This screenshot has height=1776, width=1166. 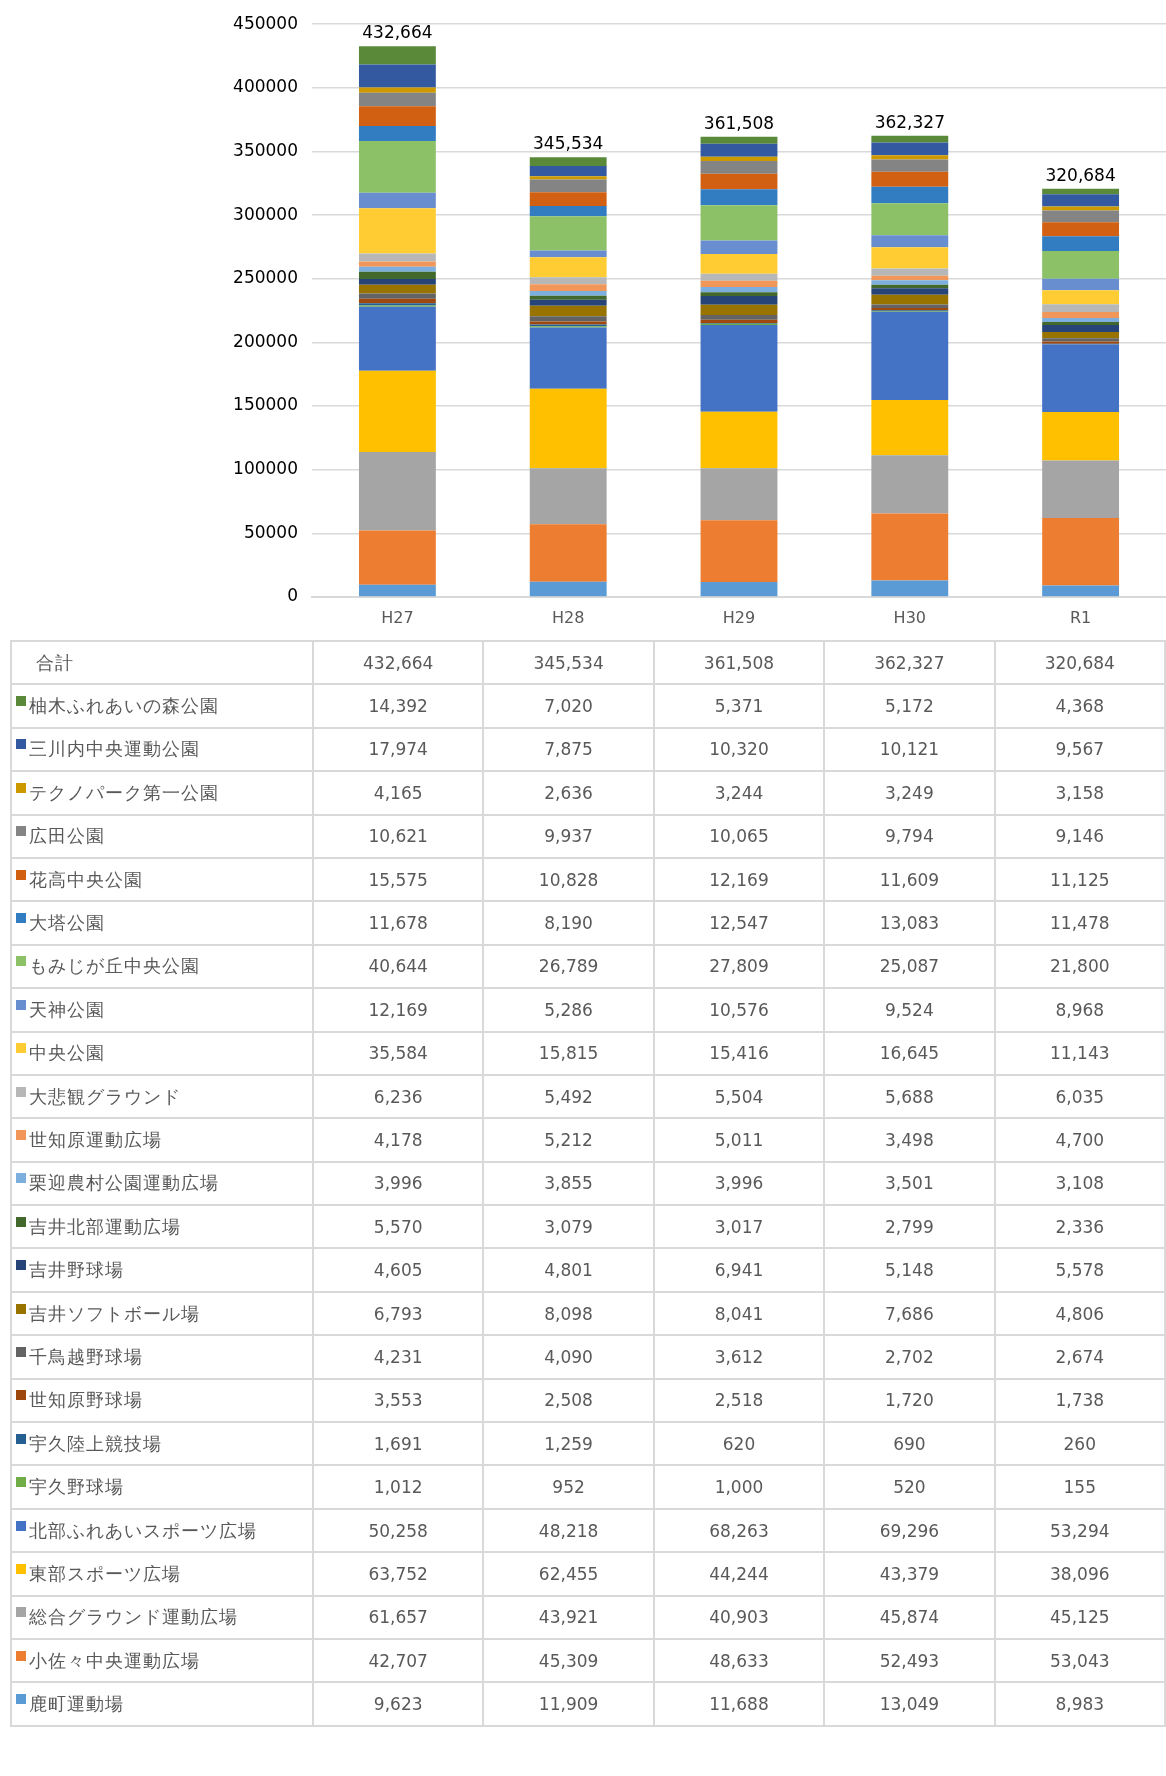 What do you see at coordinates (909, 1313) in the screenshot?
I see `data-label: 7,686` at bounding box center [909, 1313].